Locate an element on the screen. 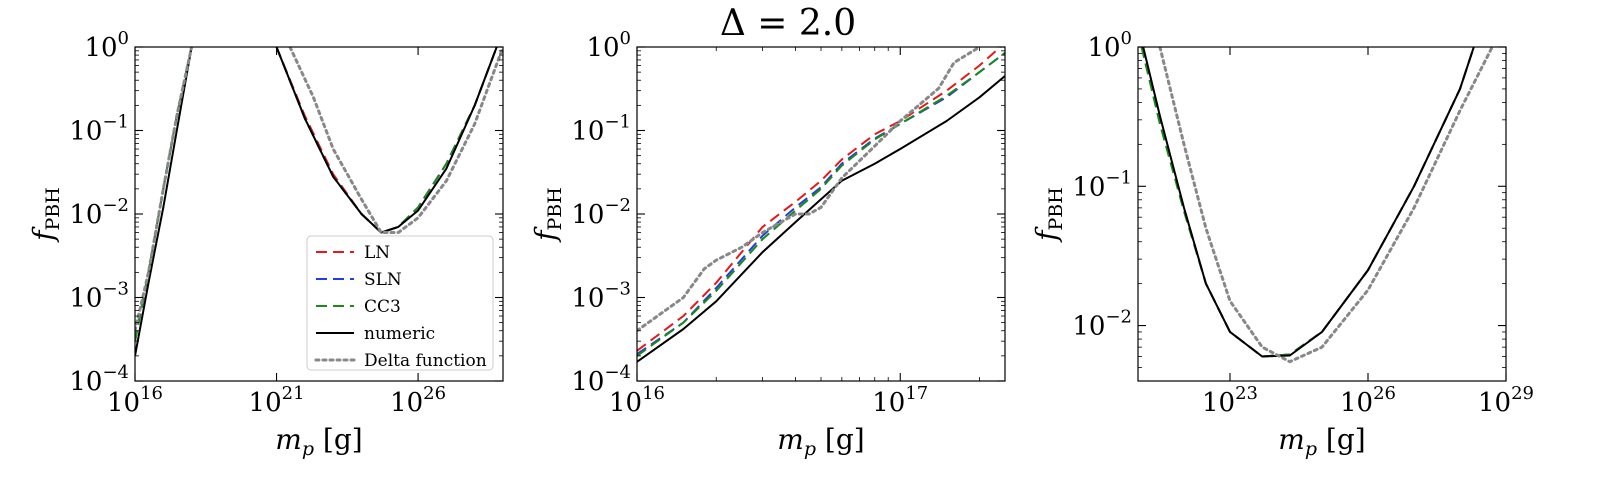  chart-1-plot-area is located at coordinates (821, 205).